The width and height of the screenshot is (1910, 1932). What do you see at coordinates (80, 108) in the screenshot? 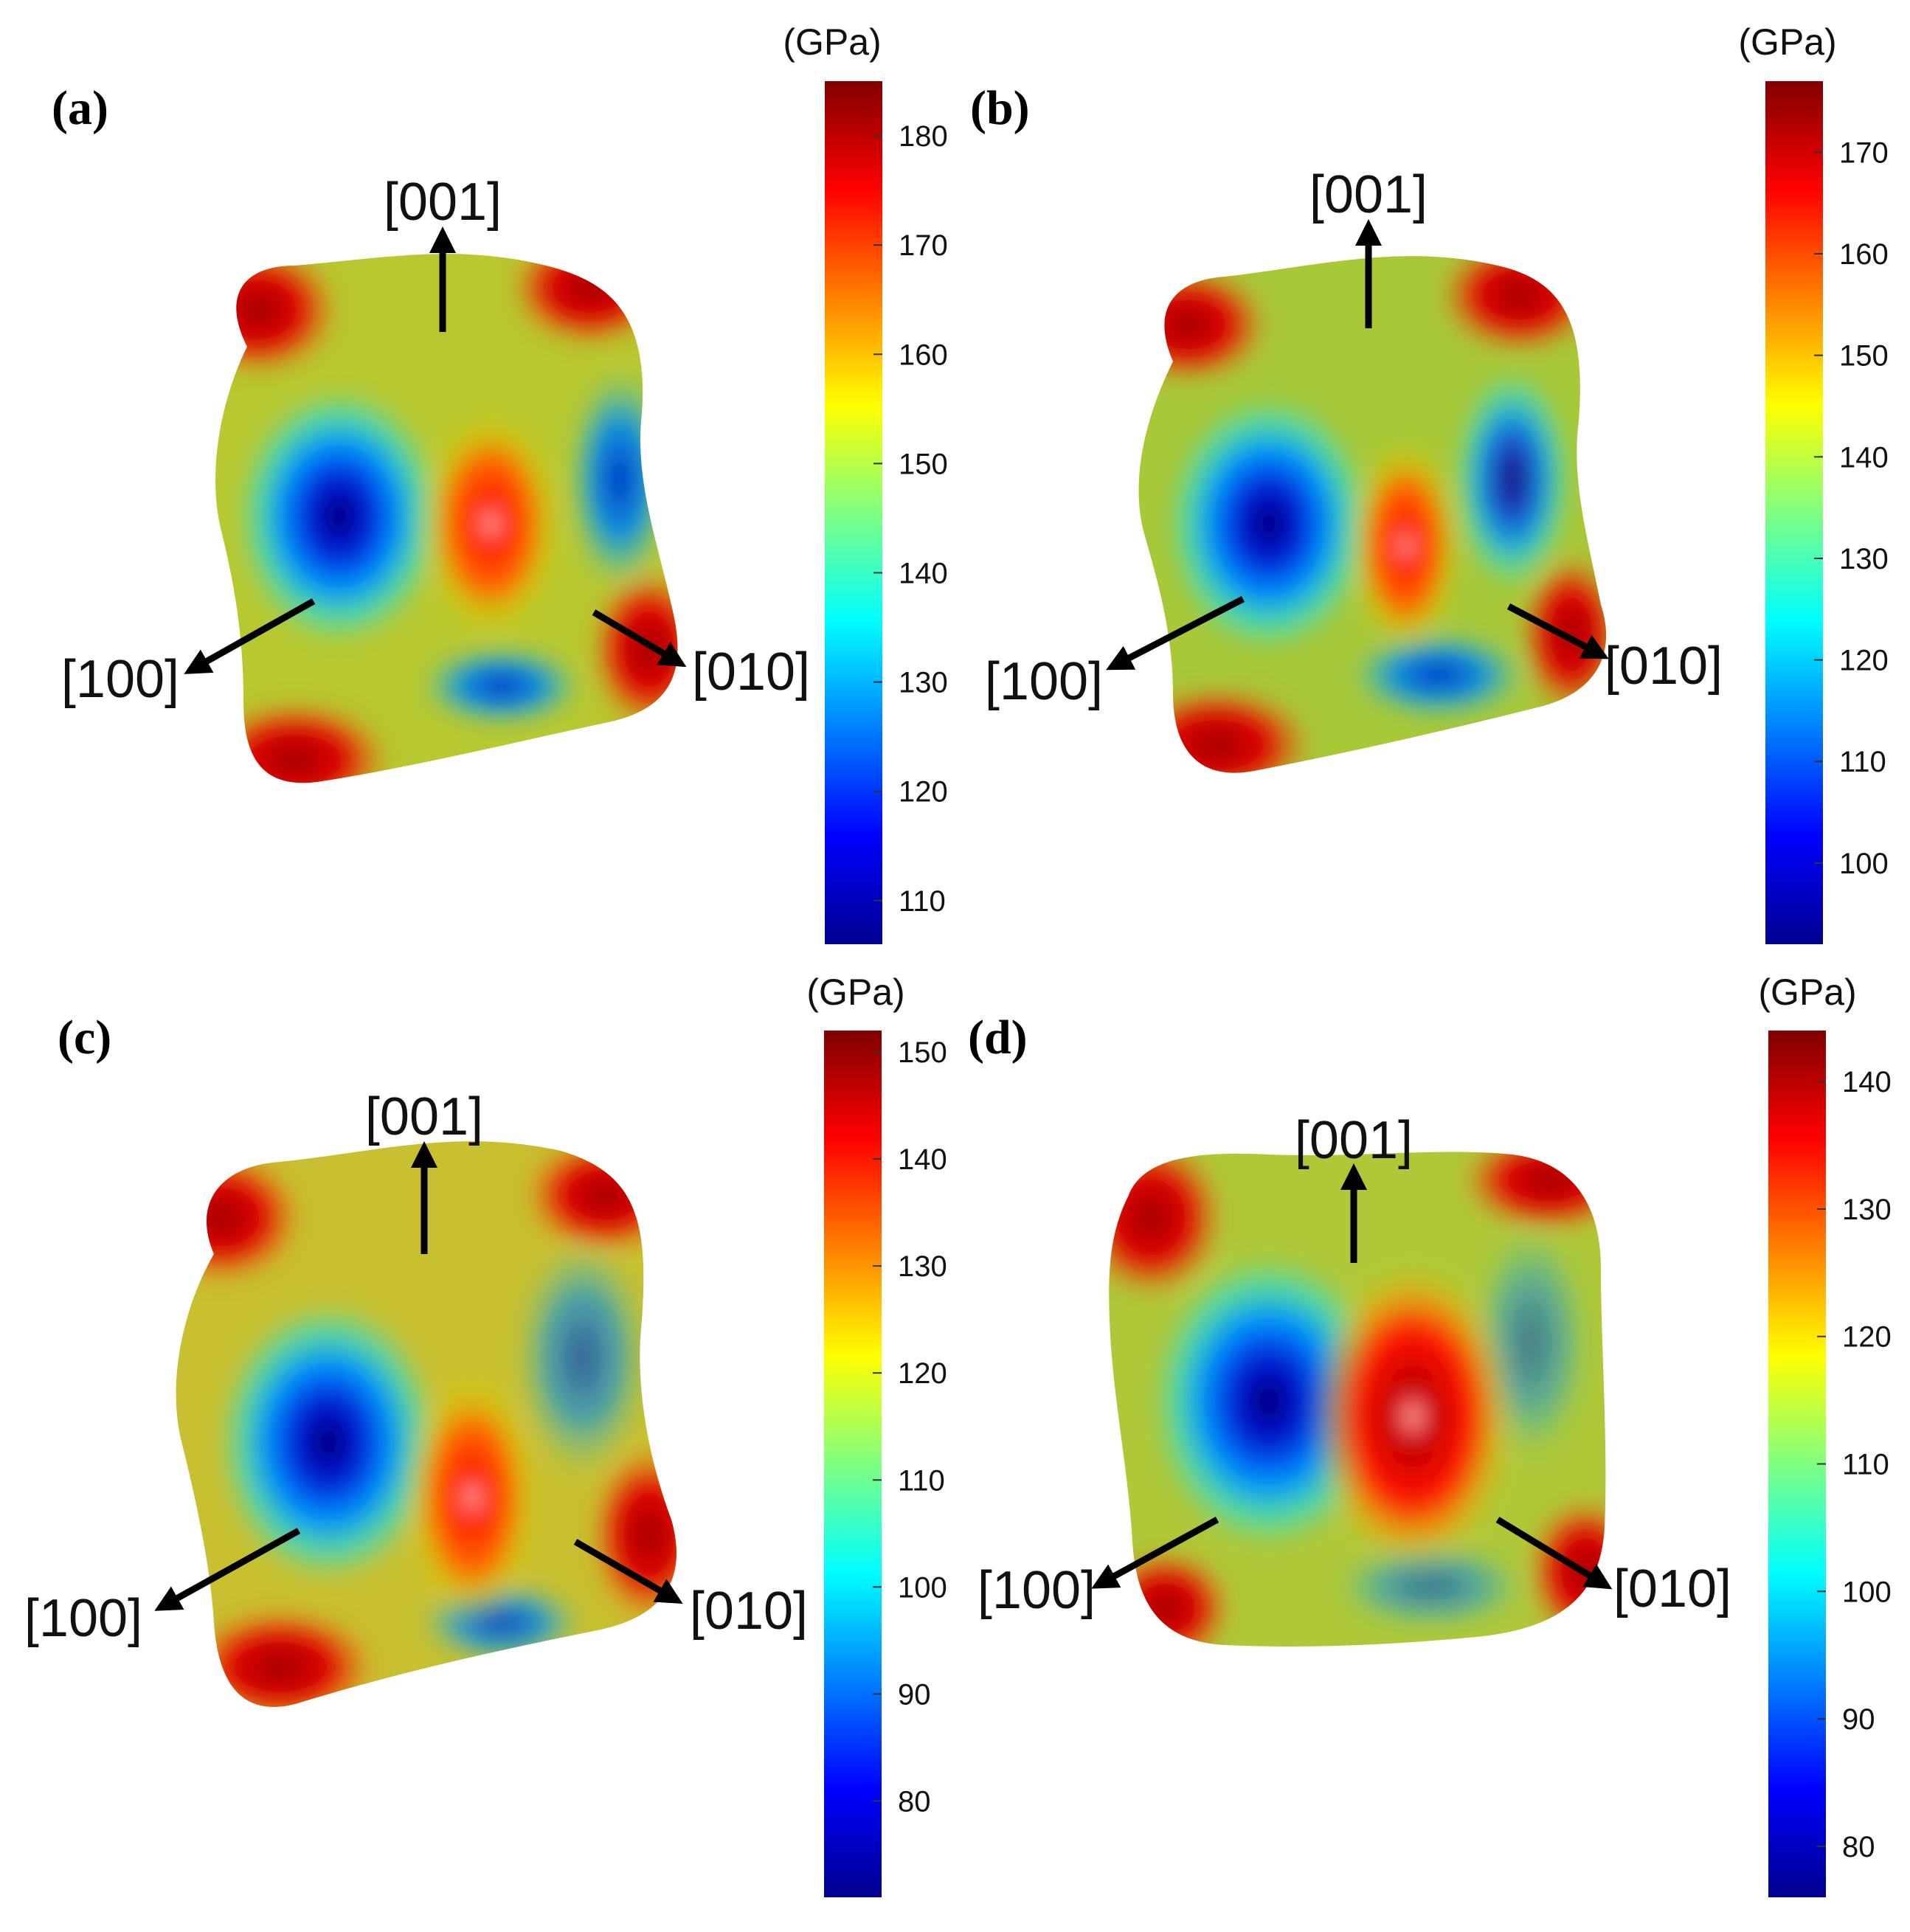
I see `panel-label: (a)` at bounding box center [80, 108].